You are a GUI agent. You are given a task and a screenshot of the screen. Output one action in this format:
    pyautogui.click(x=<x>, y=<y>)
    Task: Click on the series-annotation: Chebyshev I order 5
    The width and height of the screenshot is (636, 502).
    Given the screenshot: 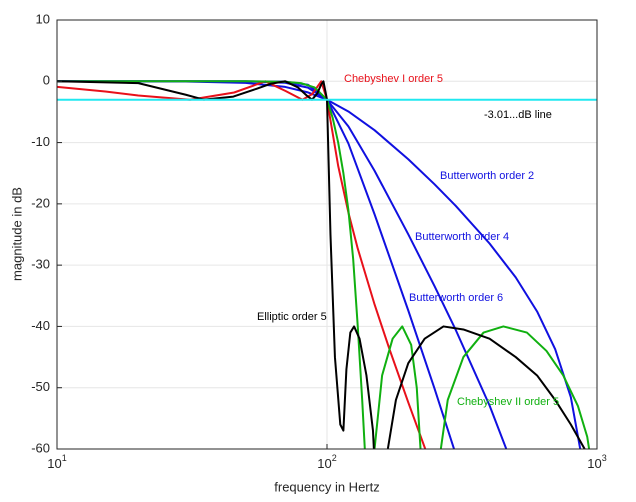 What is the action you would take?
    pyautogui.click(x=393, y=79)
    